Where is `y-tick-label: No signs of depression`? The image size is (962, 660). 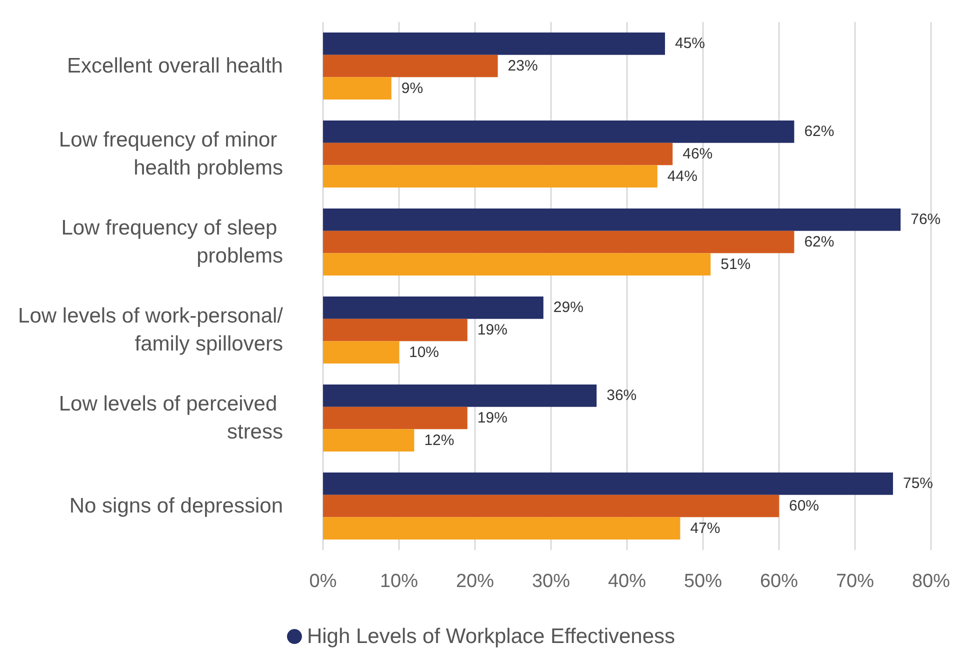 y-tick-label: No signs of depression is located at coordinates (176, 506).